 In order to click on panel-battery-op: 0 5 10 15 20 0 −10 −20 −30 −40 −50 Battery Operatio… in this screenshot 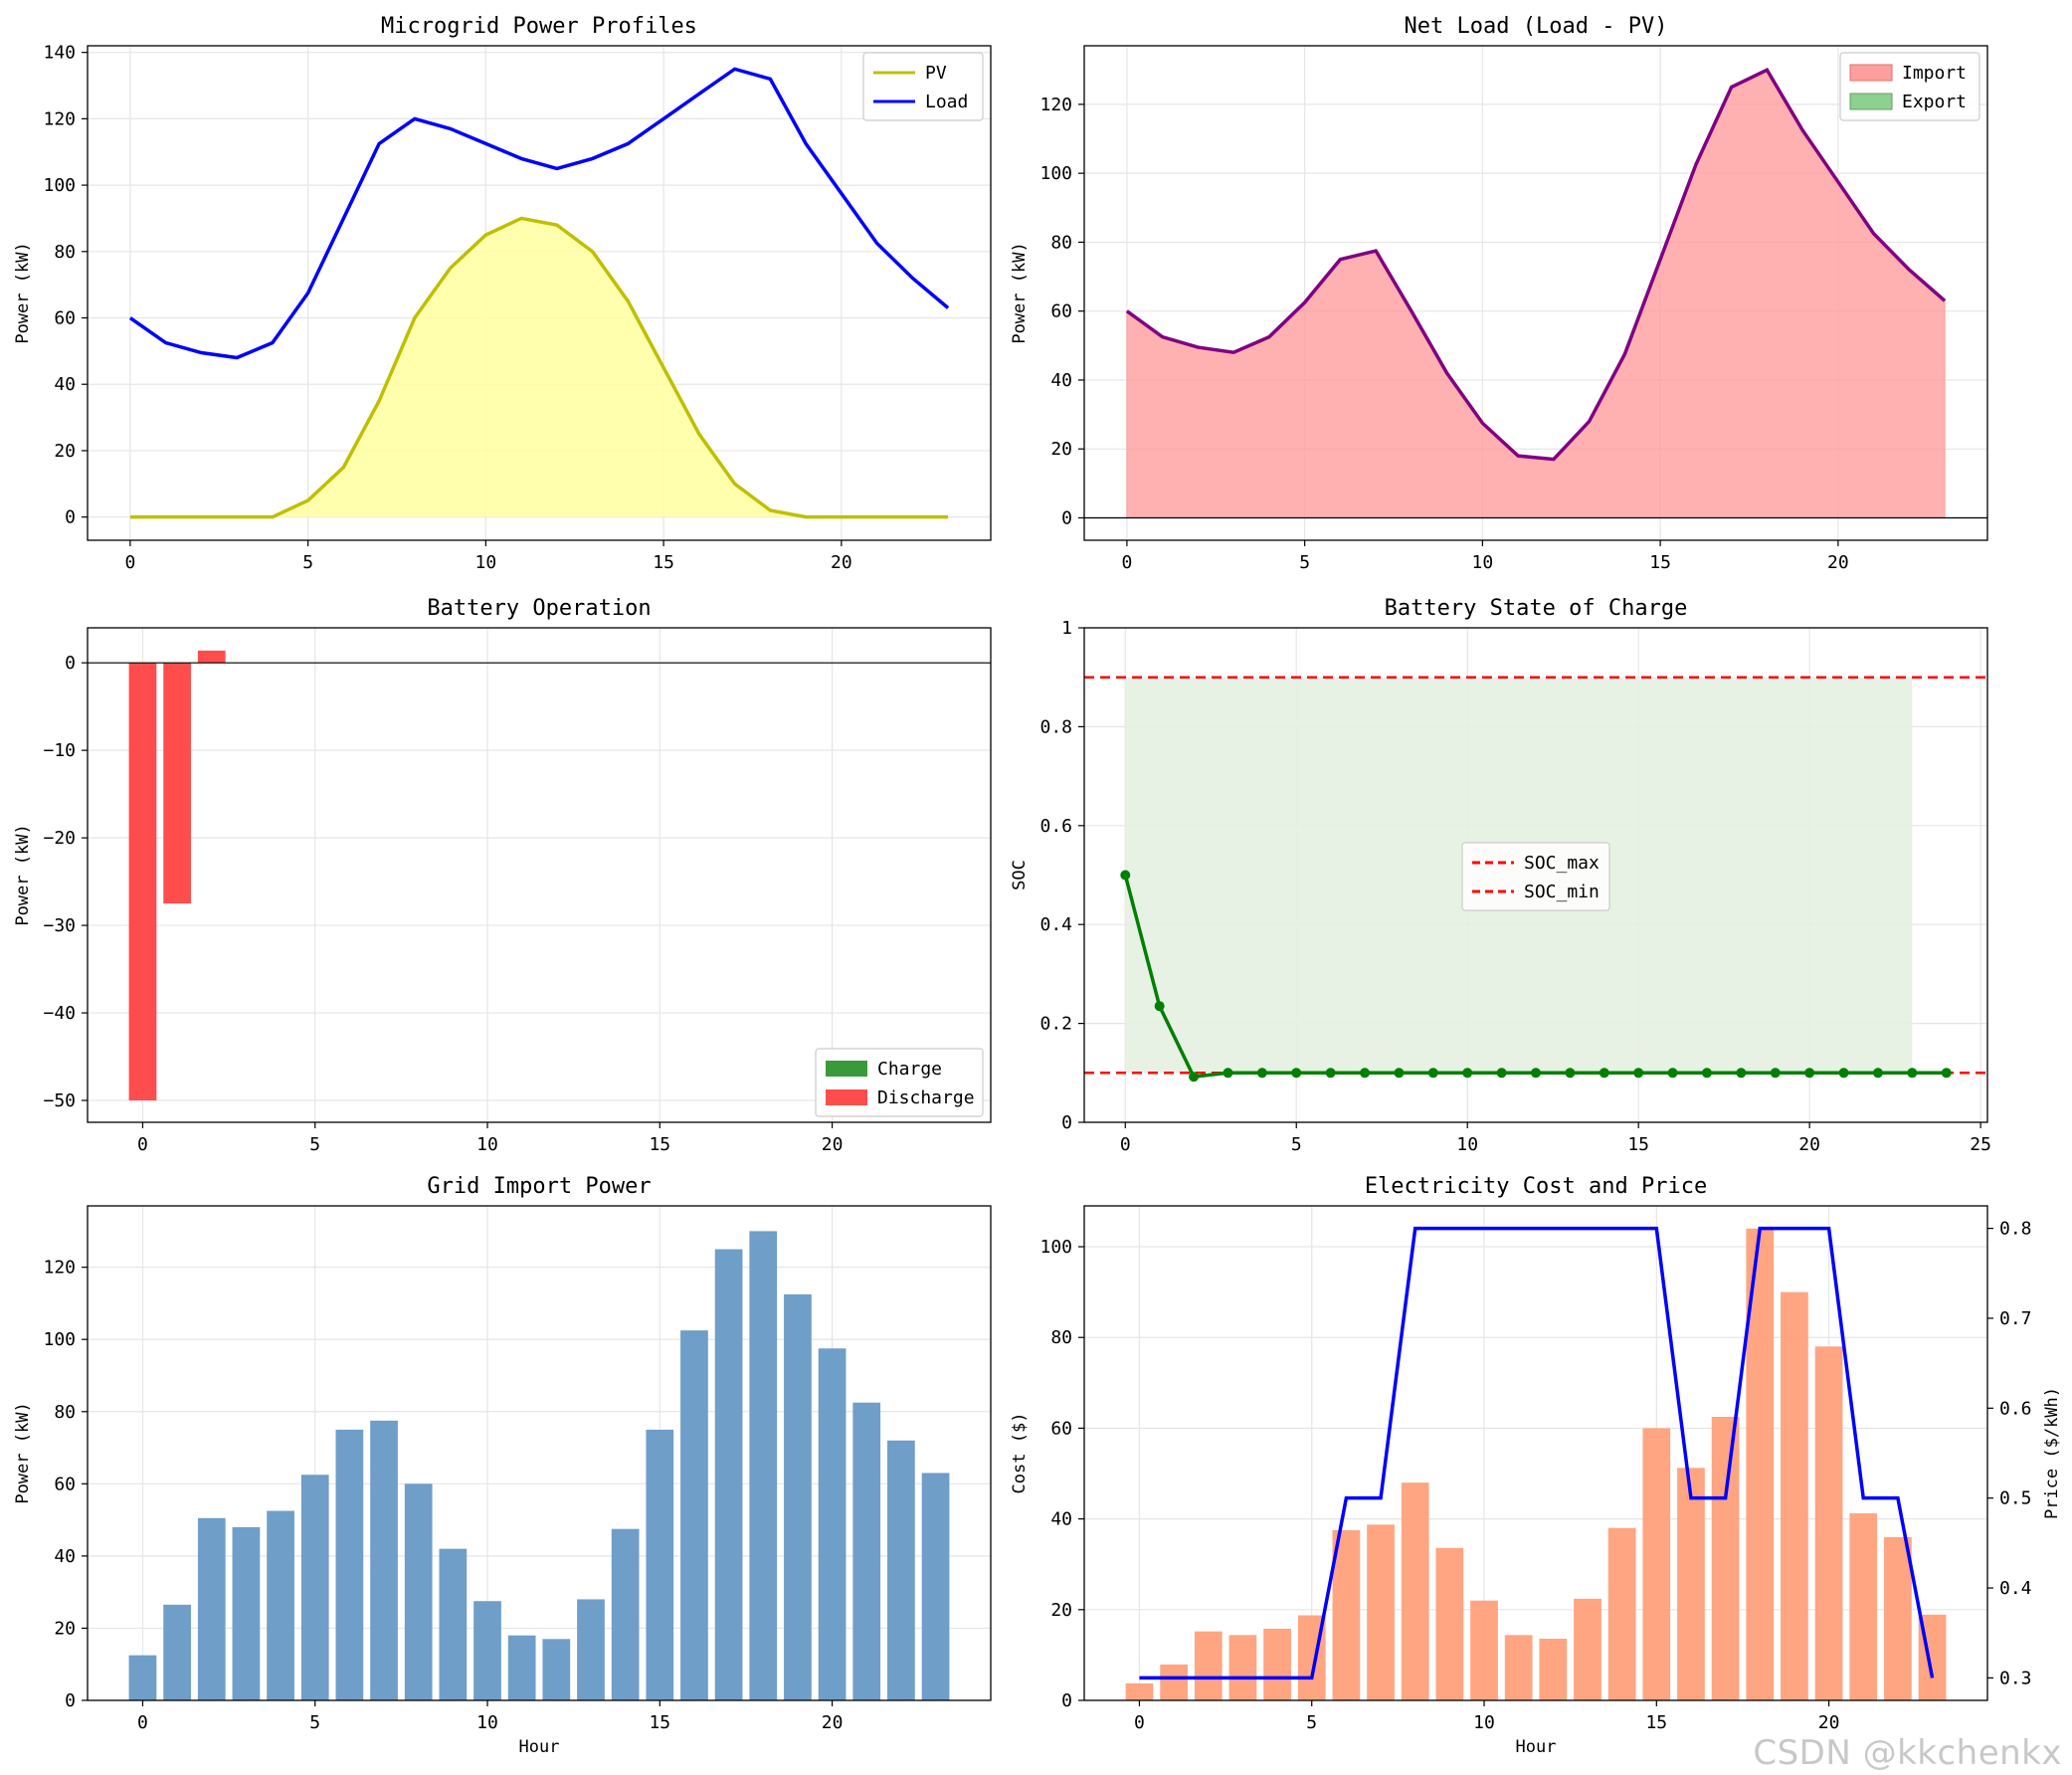, I will do `click(502, 875)`.